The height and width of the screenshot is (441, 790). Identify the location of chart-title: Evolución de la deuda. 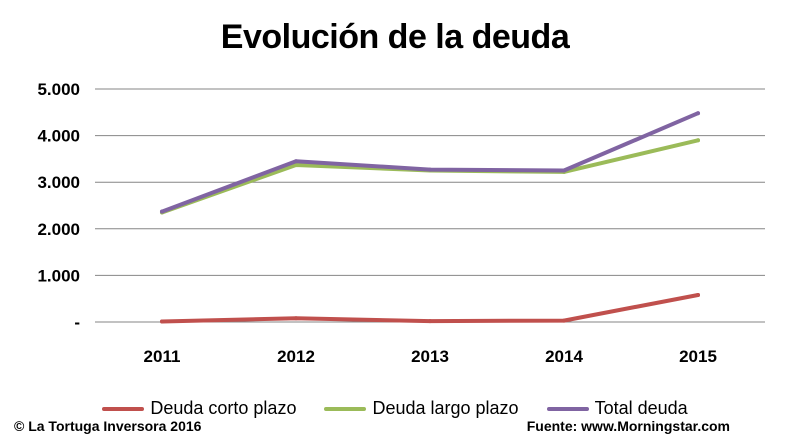
(395, 37).